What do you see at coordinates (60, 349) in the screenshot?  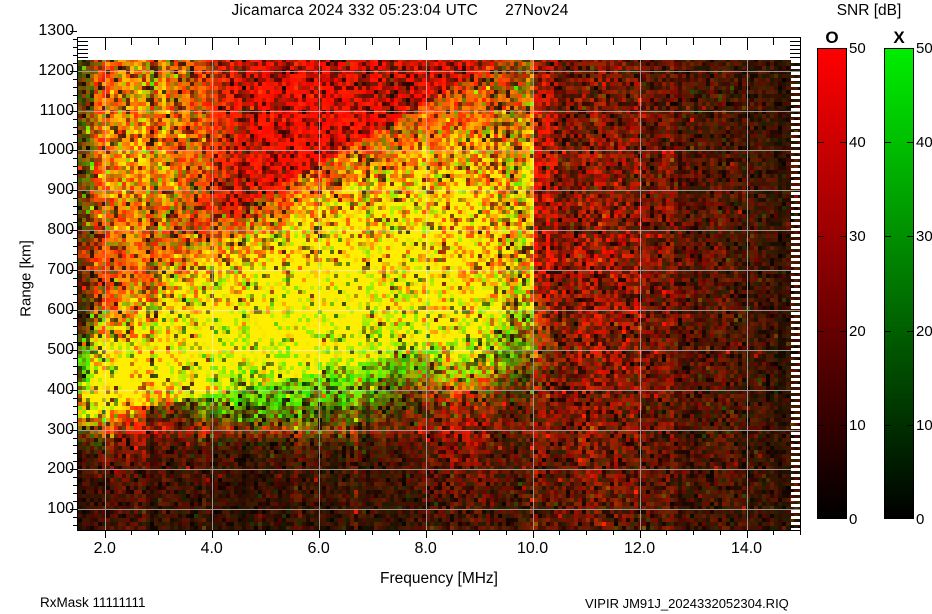 I see `y-tick-label: 500` at bounding box center [60, 349].